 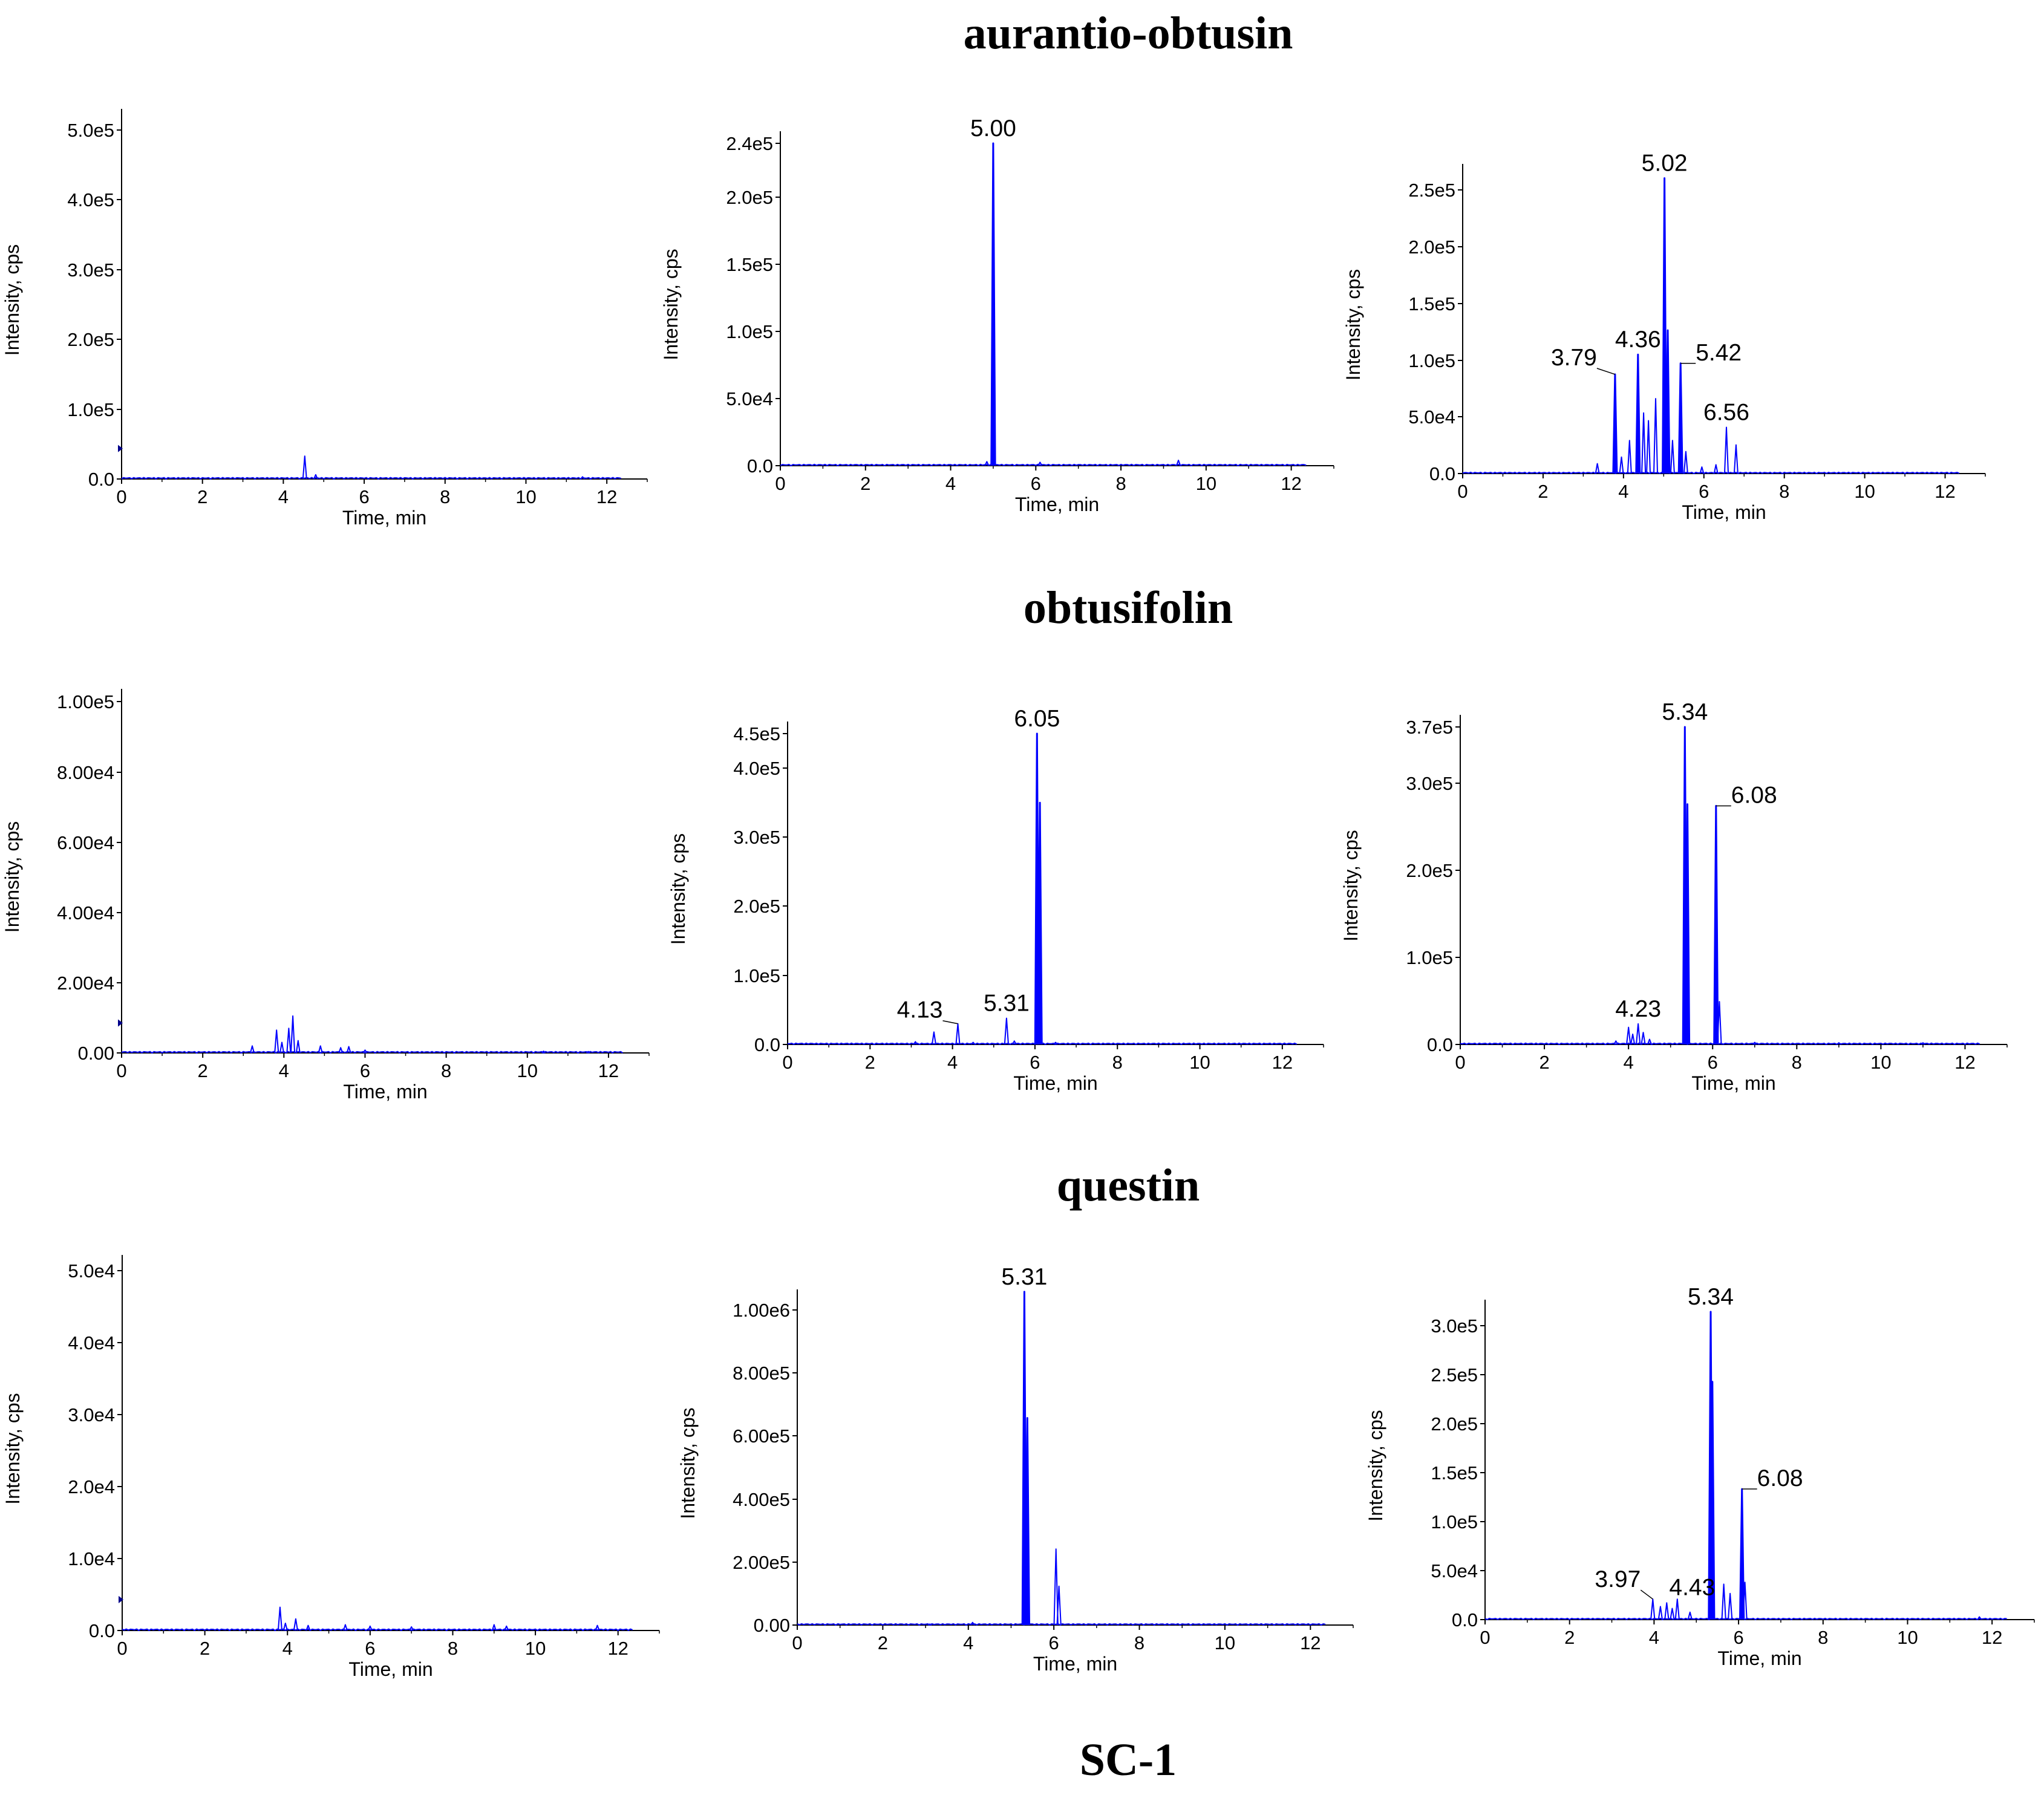 I want to click on y-tick-label: 2.0e5, so click(x=1432, y=247).